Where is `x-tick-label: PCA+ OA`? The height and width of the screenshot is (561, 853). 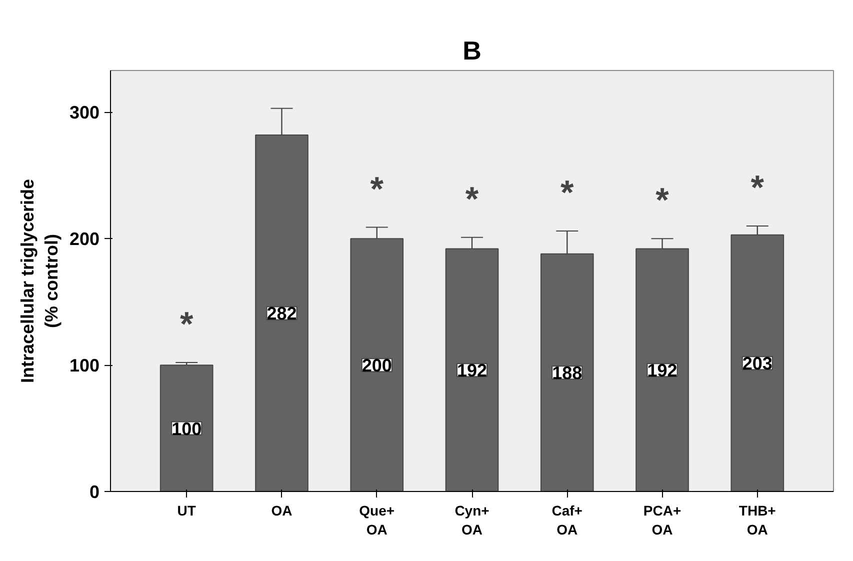
x-tick-label: PCA+ OA is located at coordinates (662, 520).